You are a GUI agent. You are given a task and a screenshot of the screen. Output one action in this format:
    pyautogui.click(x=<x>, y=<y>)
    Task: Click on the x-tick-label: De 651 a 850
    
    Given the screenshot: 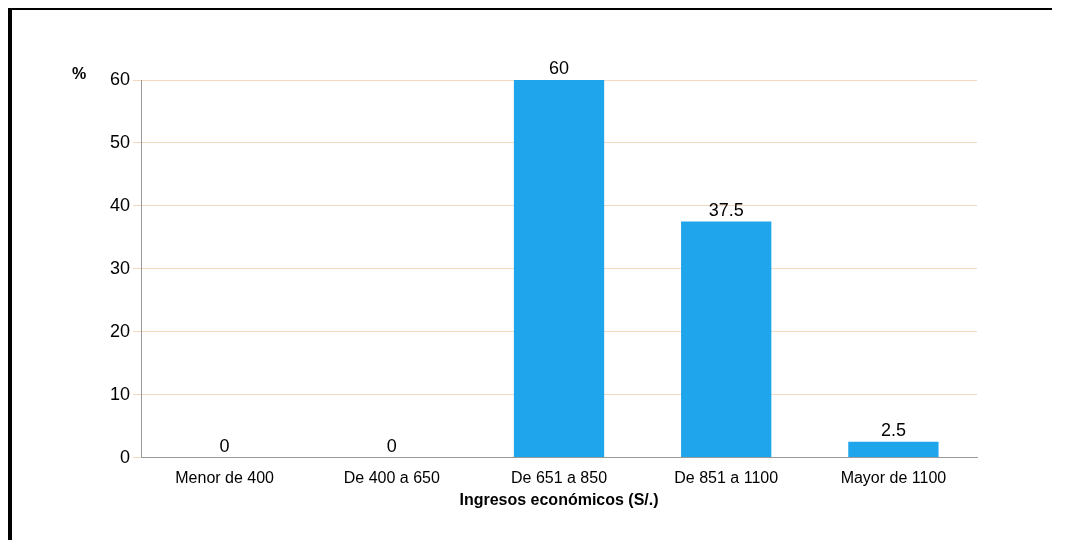 What is the action you would take?
    pyautogui.click(x=559, y=477)
    